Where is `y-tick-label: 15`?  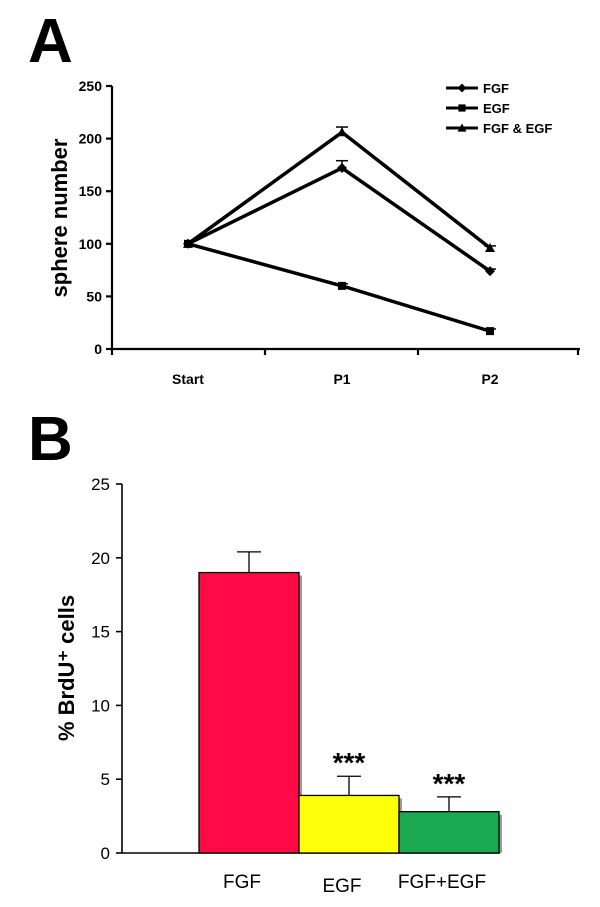 y-tick-label: 15 is located at coordinates (100, 632).